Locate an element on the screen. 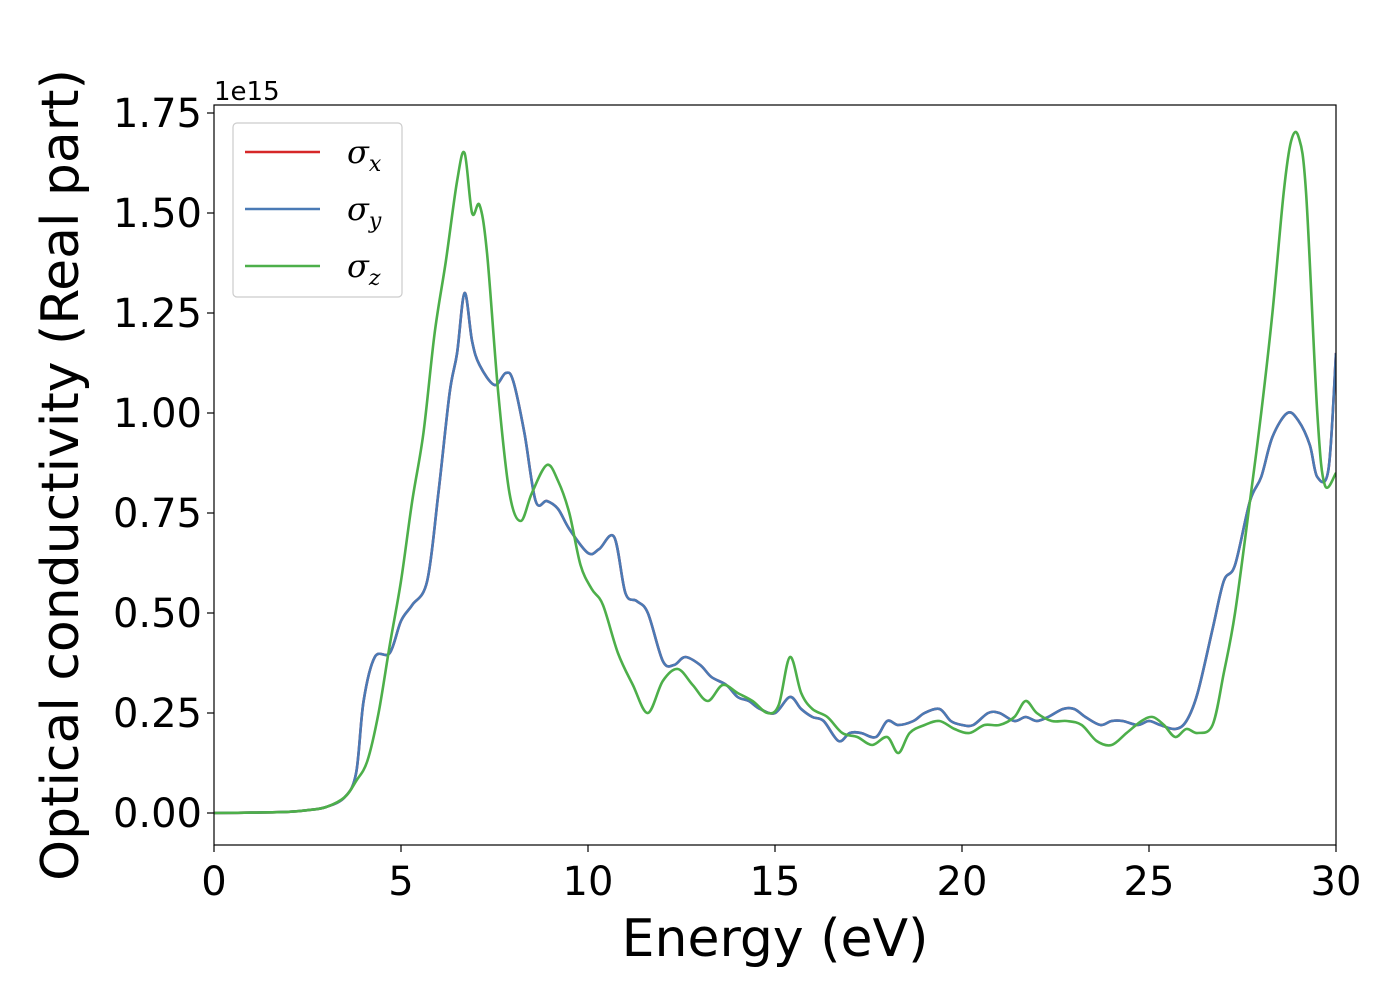  x-tick-label: 30 is located at coordinates (1336, 882).